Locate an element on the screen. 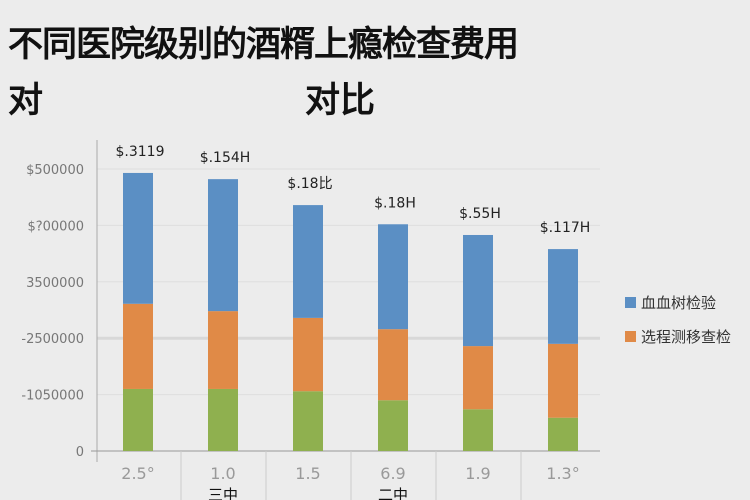 The height and width of the screenshot is (500, 750). legend-label: 选程测移查检 is located at coordinates (686, 336).